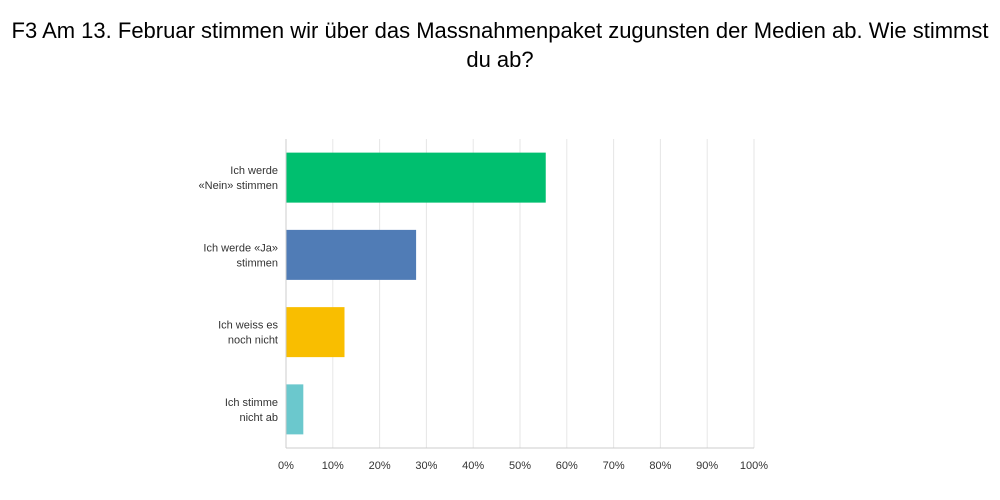  Describe the element at coordinates (248, 326) in the screenshot. I see `category-label: Ich weiss es` at that location.